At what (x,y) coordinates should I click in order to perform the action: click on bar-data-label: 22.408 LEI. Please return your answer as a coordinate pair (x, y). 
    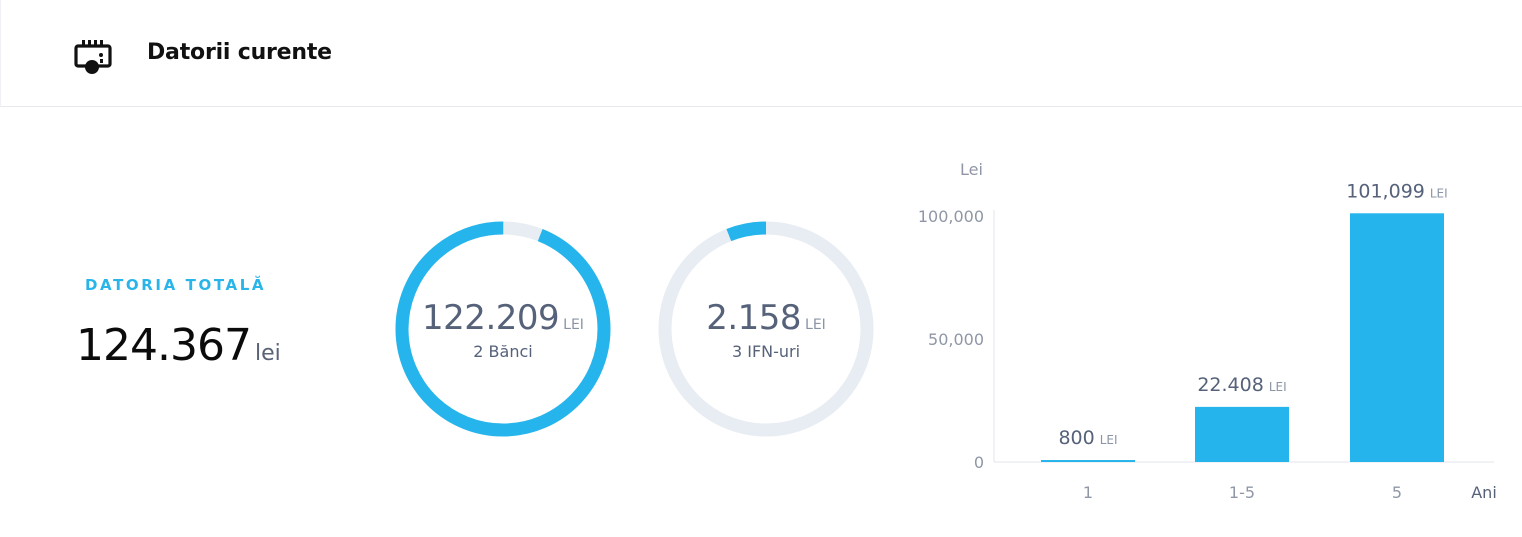
    Looking at the image, I should click on (1241, 385).